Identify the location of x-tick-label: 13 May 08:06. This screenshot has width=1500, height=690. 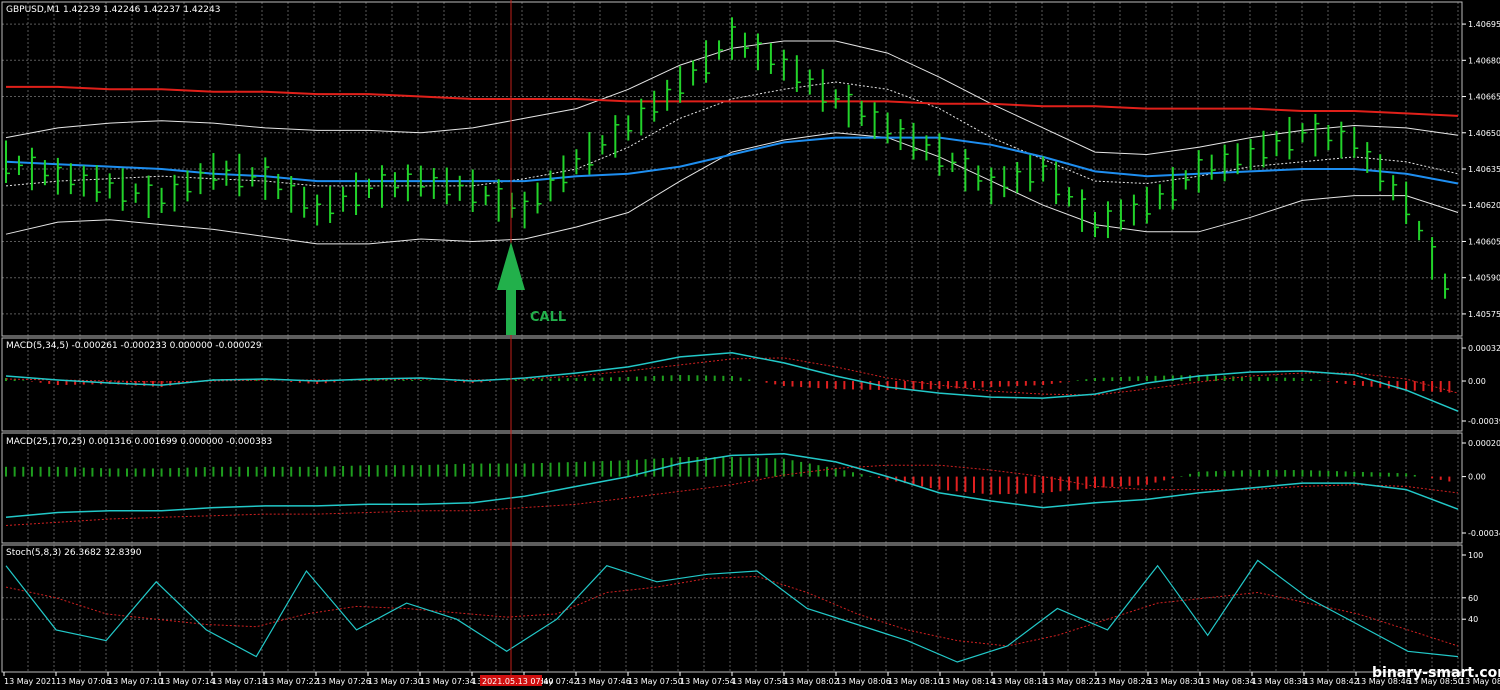
(863, 681).